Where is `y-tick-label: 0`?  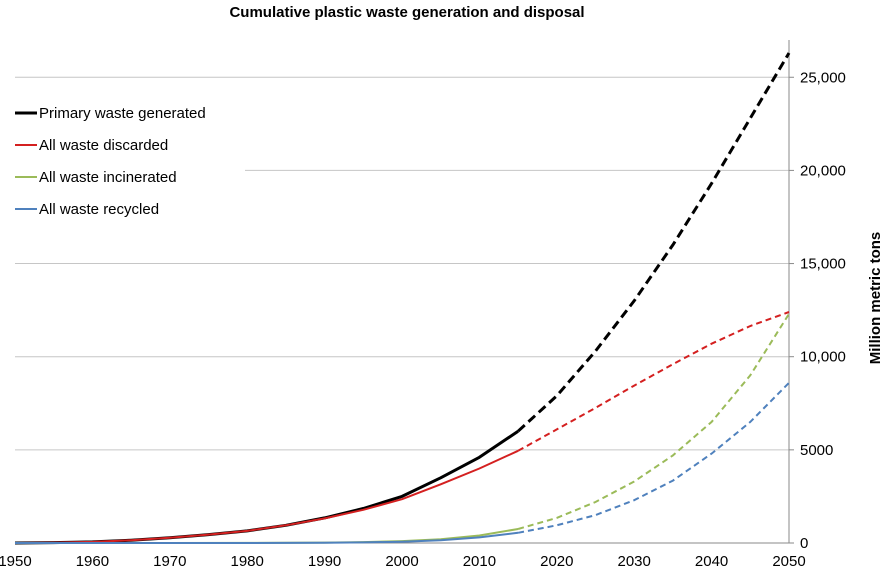 y-tick-label: 0 is located at coordinates (804, 543).